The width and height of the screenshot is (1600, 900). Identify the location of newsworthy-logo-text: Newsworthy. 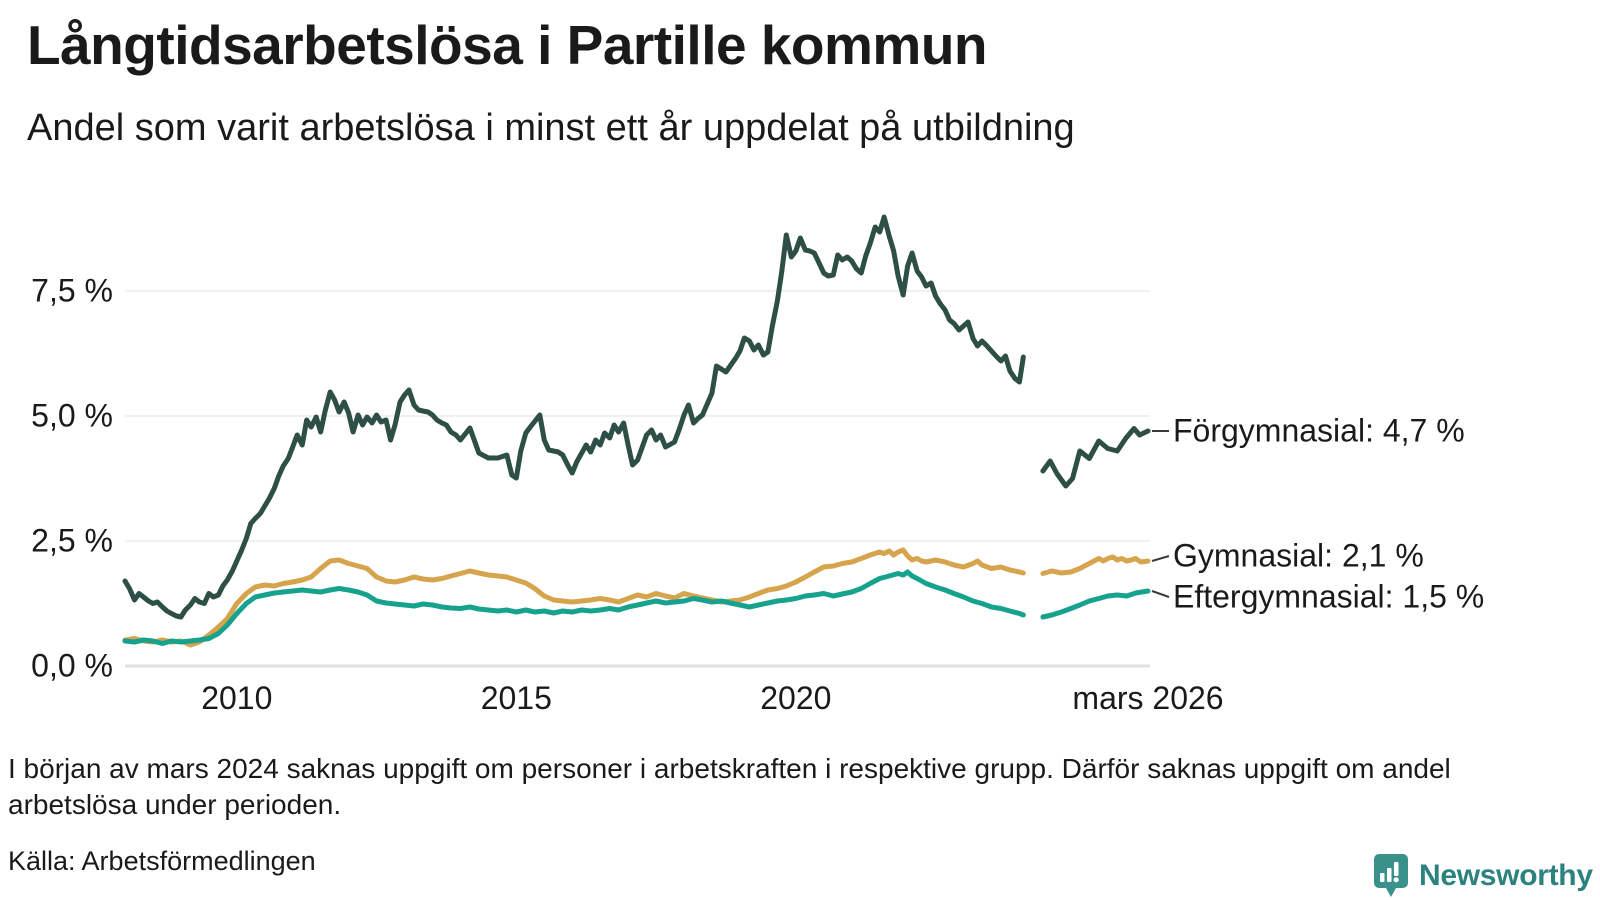
(1506, 875).